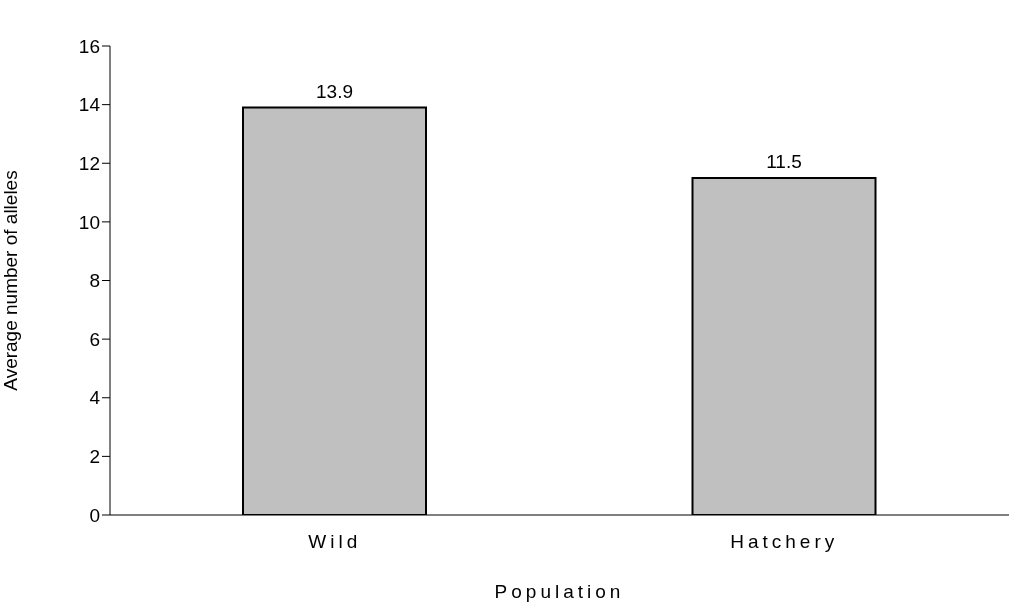 This screenshot has width=1009, height=608. Describe the element at coordinates (89, 163) in the screenshot. I see `y-tick-label: 12` at that location.